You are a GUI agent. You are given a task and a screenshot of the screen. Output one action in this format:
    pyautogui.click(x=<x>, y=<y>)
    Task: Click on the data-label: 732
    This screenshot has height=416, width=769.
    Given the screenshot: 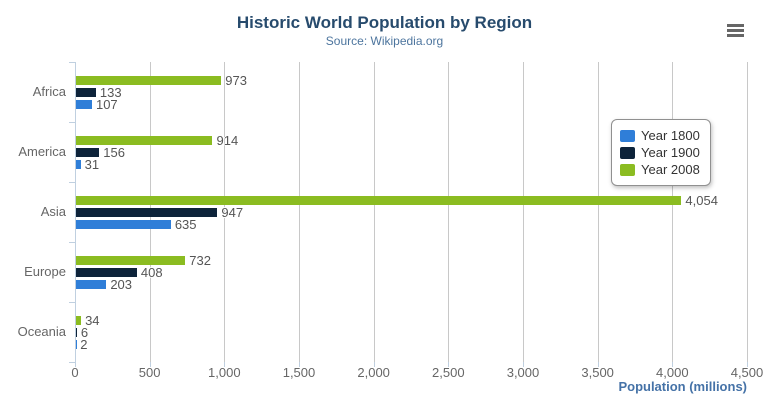 What is the action you would take?
    pyautogui.click(x=200, y=260)
    